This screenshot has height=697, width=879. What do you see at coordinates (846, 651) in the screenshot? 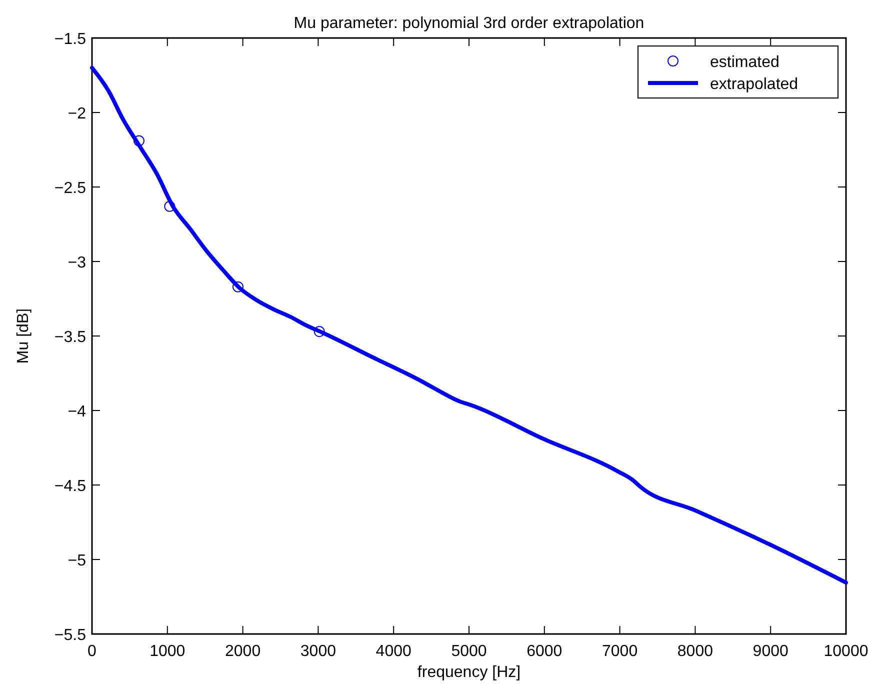
I see `x-tick-label: 10000` at bounding box center [846, 651].